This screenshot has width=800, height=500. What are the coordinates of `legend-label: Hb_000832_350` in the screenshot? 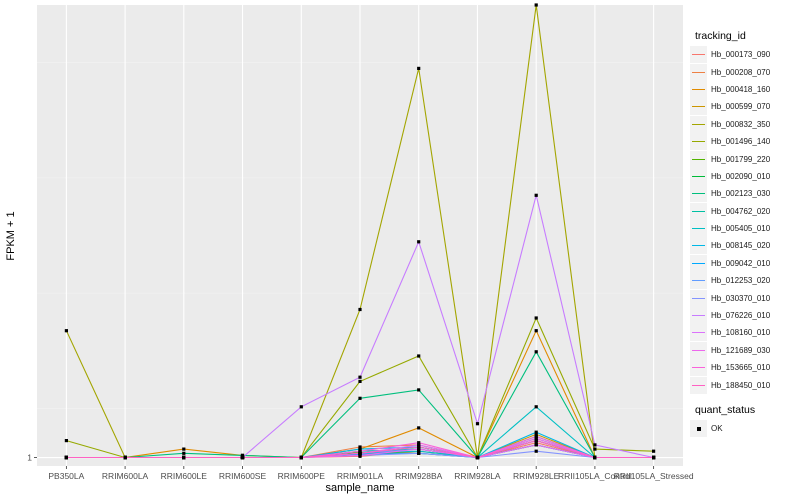 It's located at (741, 124).